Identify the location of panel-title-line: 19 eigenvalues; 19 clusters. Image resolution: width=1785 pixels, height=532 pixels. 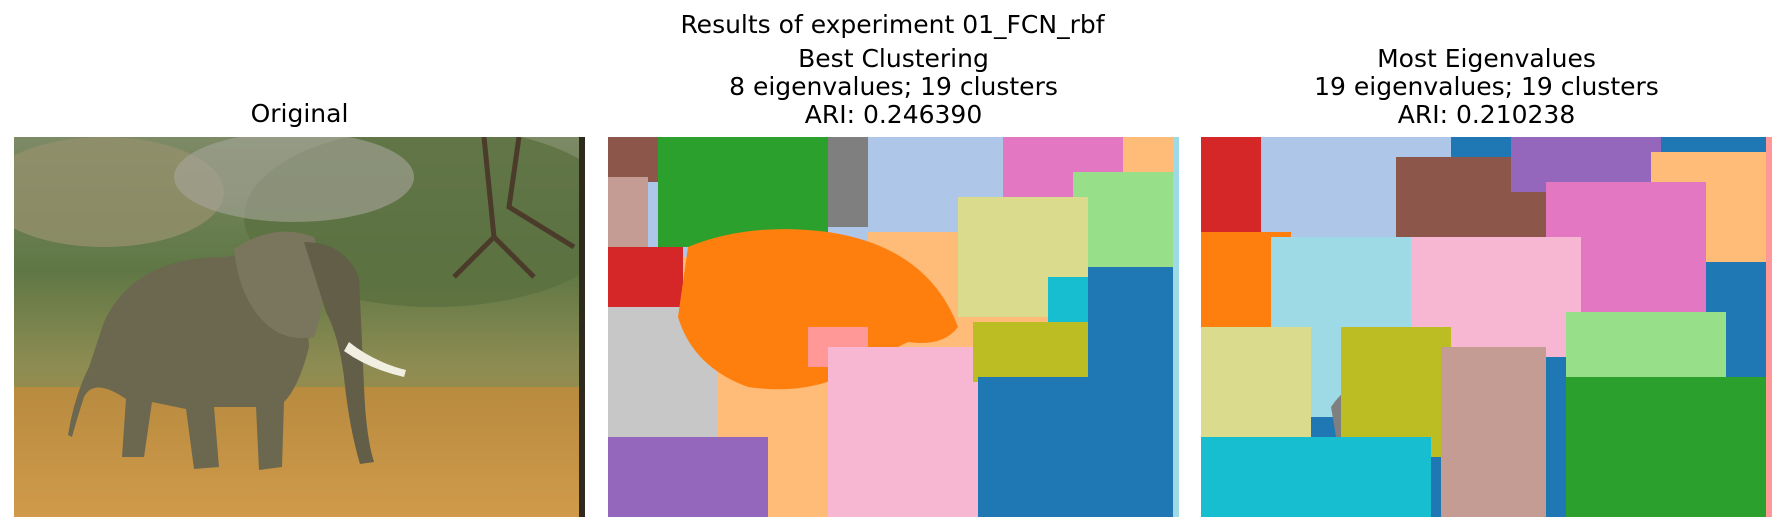
(1486, 86).